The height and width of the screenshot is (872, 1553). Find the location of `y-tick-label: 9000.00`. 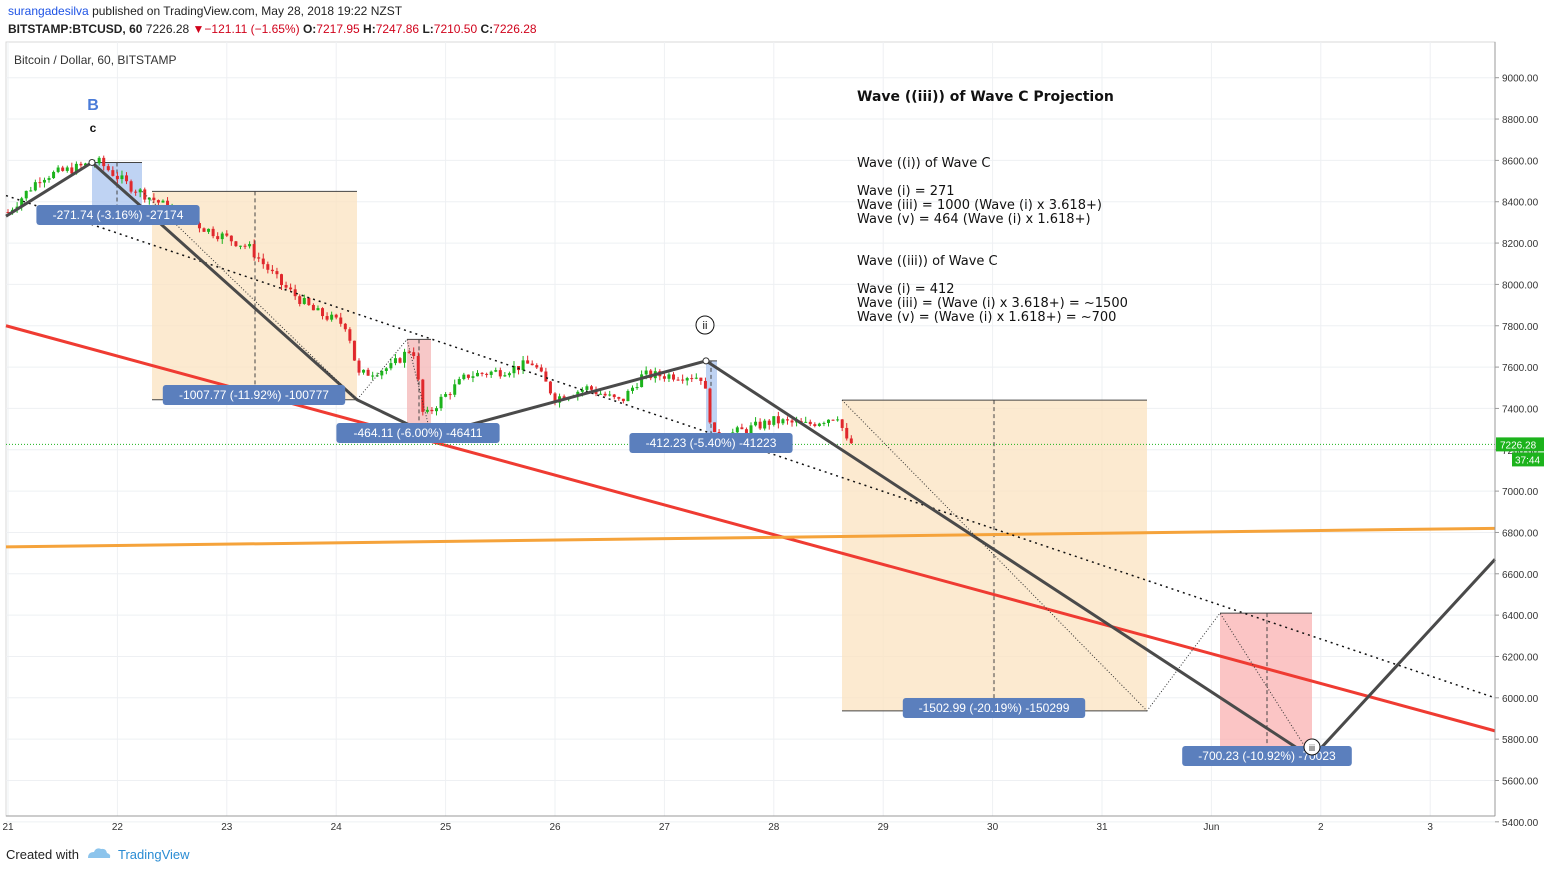

y-tick-label: 9000.00 is located at coordinates (1520, 79).